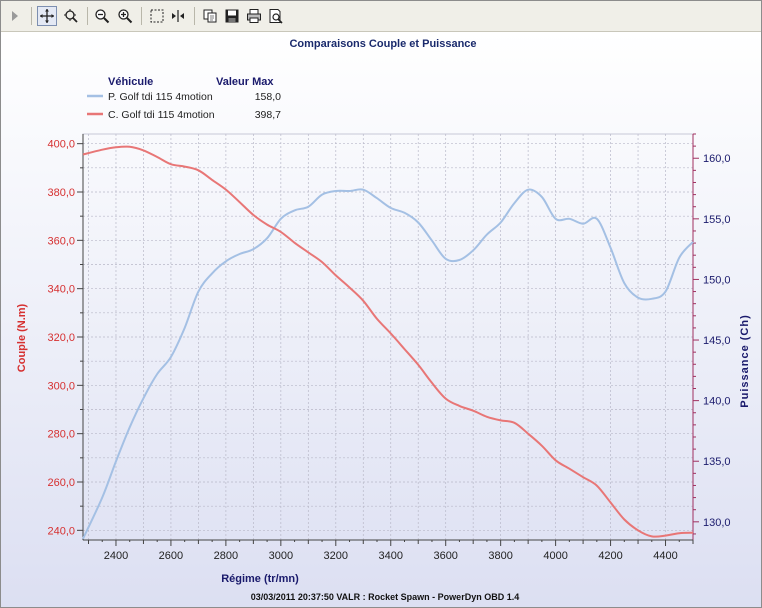  Describe the element at coordinates (171, 556) in the screenshot. I see `x-tick-label: 2600` at that location.